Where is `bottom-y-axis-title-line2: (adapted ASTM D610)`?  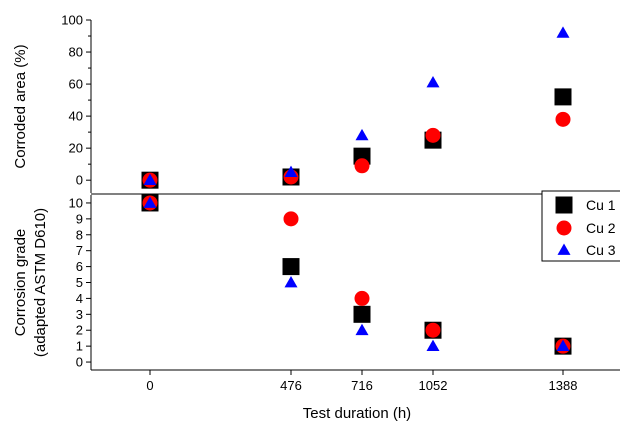 bottom-y-axis-title-line2: (adapted ASTM D610) is located at coordinates (40, 282).